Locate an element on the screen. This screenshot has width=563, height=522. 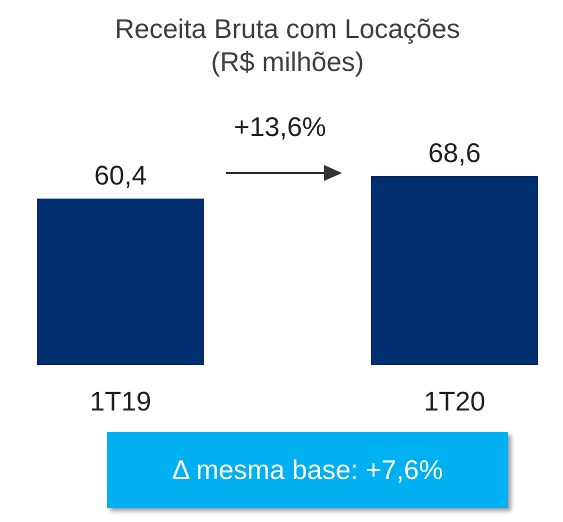
chart-subtitle: (R$ milhões) is located at coordinates (287, 62).